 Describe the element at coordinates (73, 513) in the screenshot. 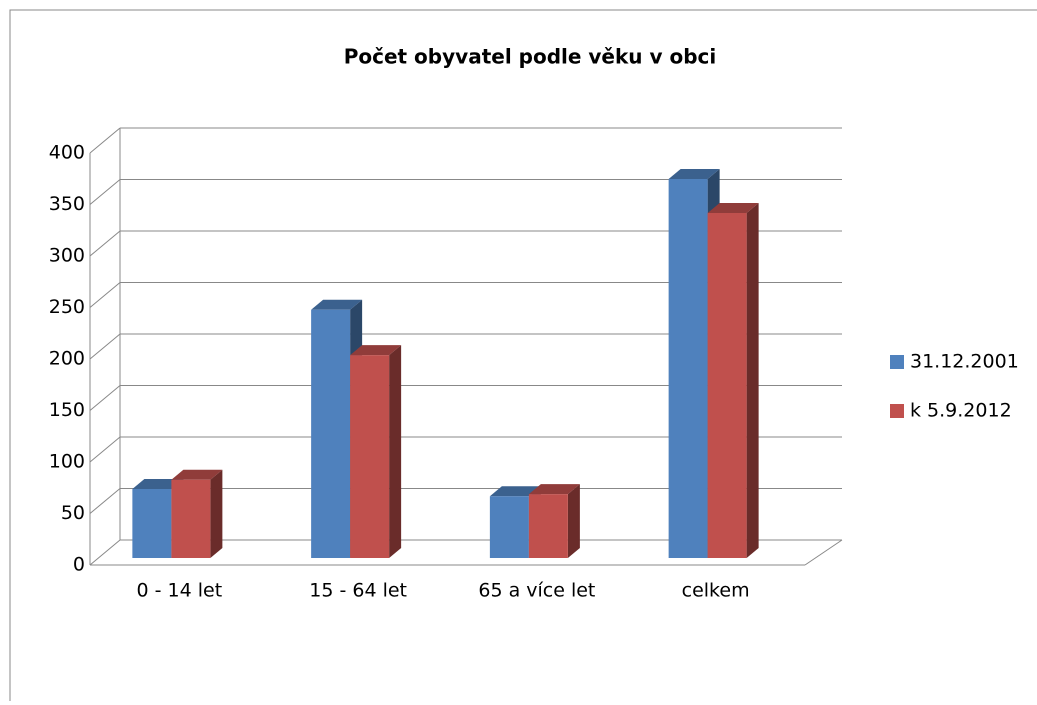

I see `y-tick-label: 50` at that location.